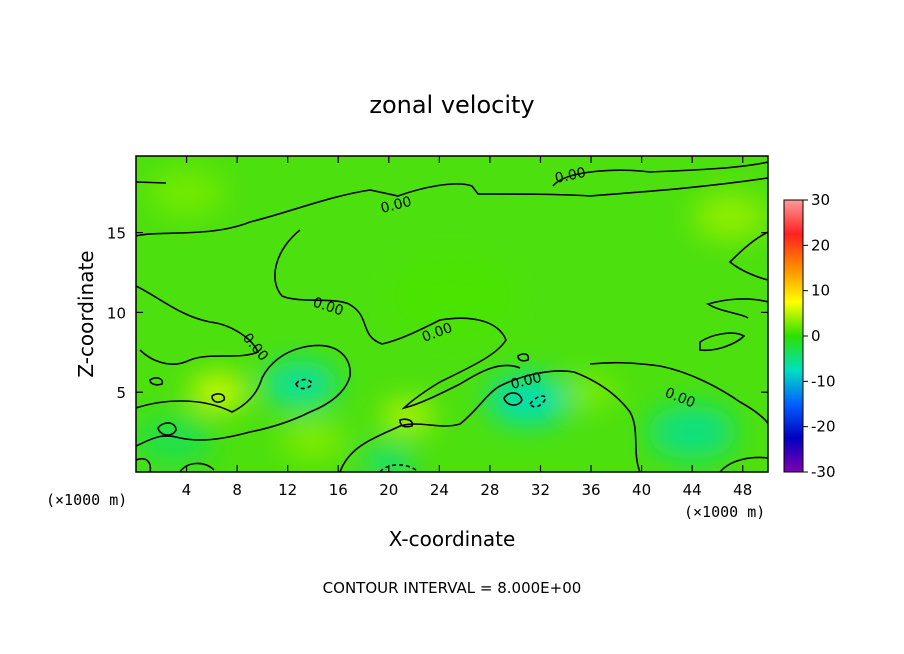  Describe the element at coordinates (793, 336) in the screenshot. I see `colorbar` at that location.